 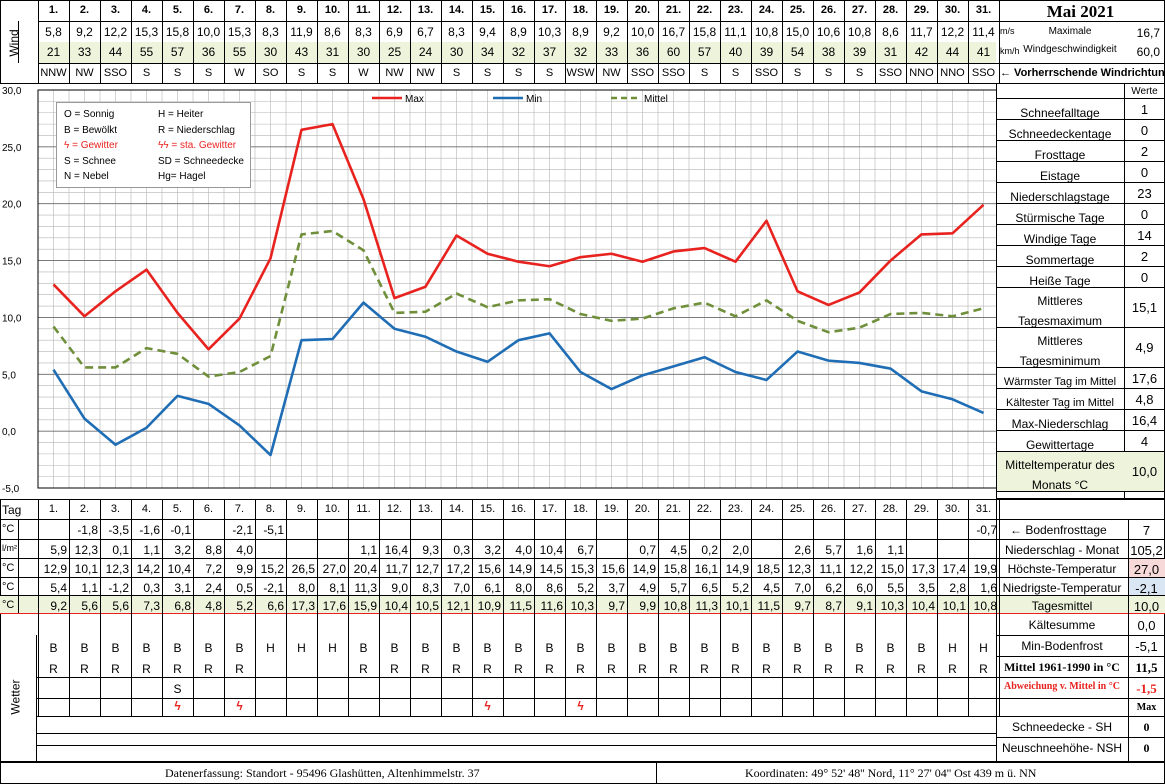 I want to click on wind-days-day-14: 14., so click(x=456, y=10).